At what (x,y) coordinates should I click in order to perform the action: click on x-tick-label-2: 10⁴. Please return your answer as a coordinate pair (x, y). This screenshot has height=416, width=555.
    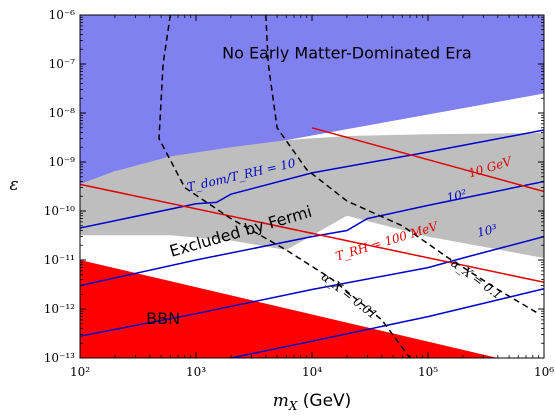
    Looking at the image, I should click on (312, 372).